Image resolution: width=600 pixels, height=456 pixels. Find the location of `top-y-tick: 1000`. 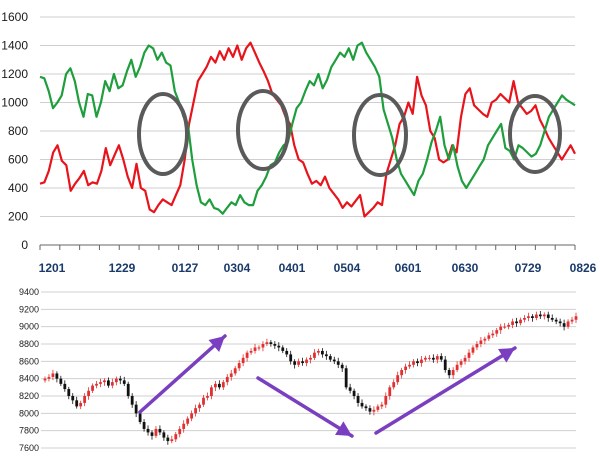

top-y-tick: 1000 is located at coordinates (14, 103).